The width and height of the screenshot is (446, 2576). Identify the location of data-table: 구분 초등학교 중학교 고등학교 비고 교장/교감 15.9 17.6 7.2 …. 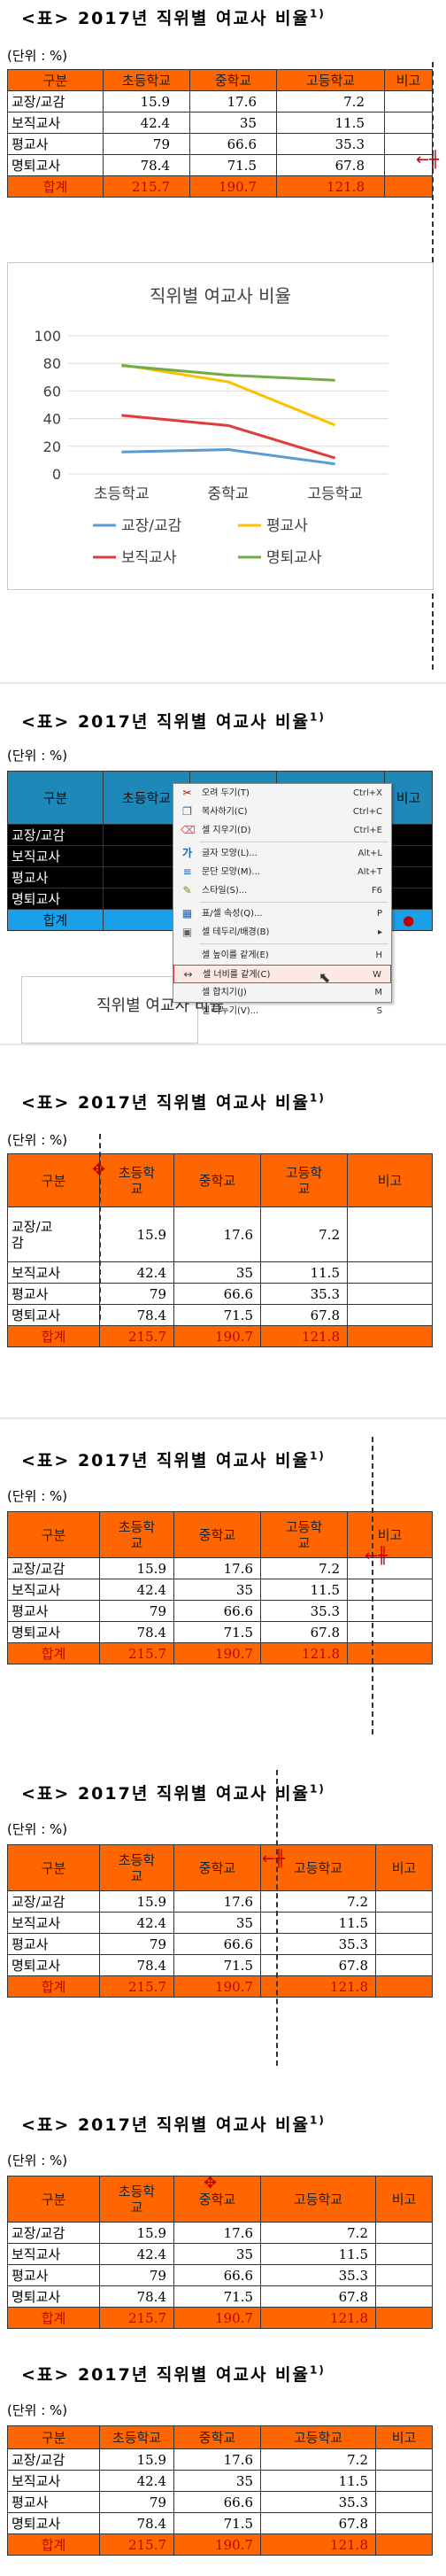
(220, 133).